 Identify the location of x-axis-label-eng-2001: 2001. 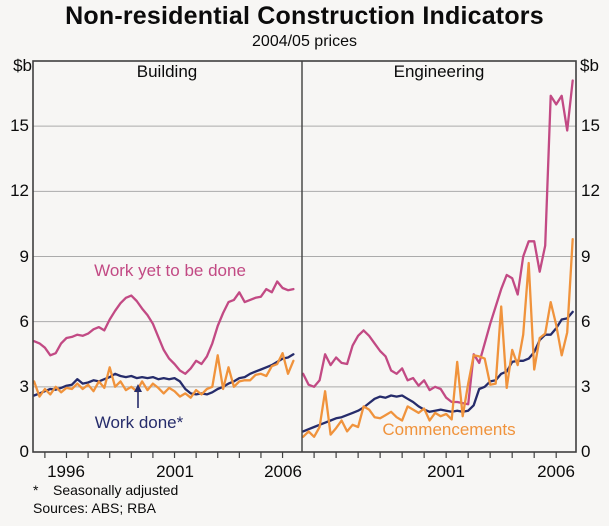
(446, 471).